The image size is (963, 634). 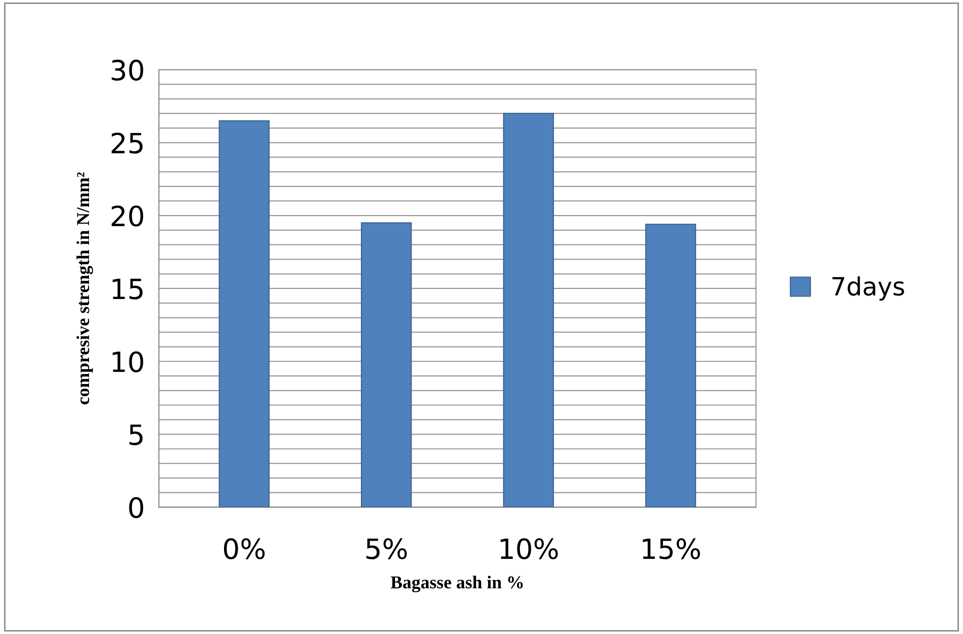 What do you see at coordinates (529, 549) in the screenshot?
I see `x-tick-label: 10%` at bounding box center [529, 549].